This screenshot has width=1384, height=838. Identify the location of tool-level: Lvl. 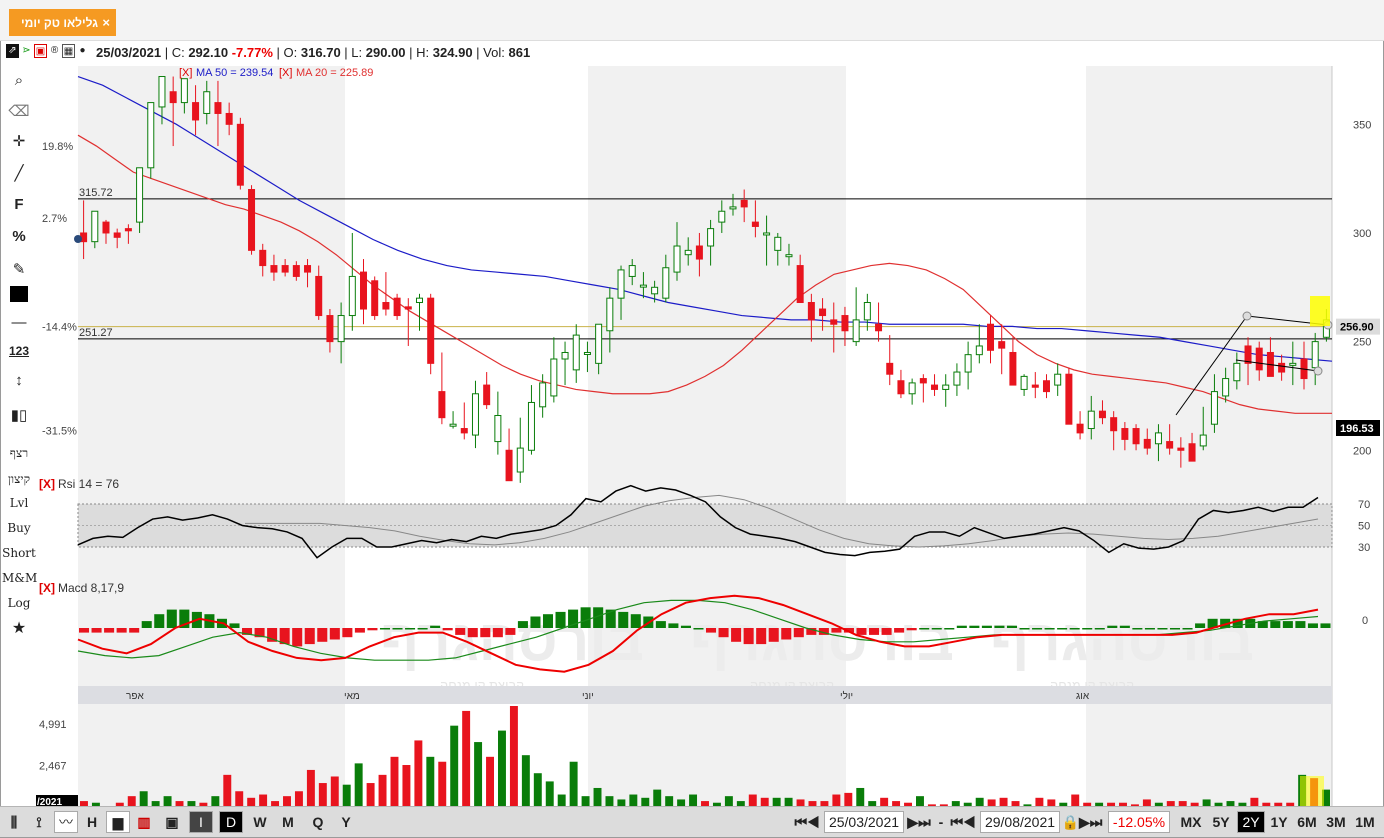
(19, 503).